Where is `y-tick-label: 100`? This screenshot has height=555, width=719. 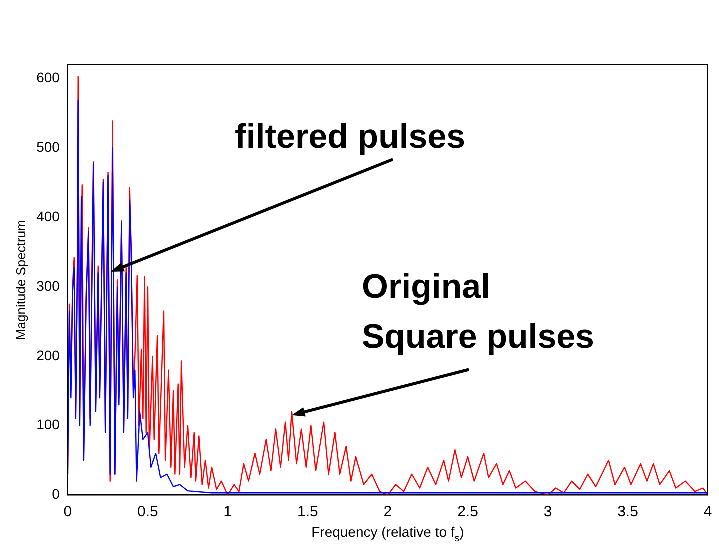 y-tick-label: 100 is located at coordinates (48, 424).